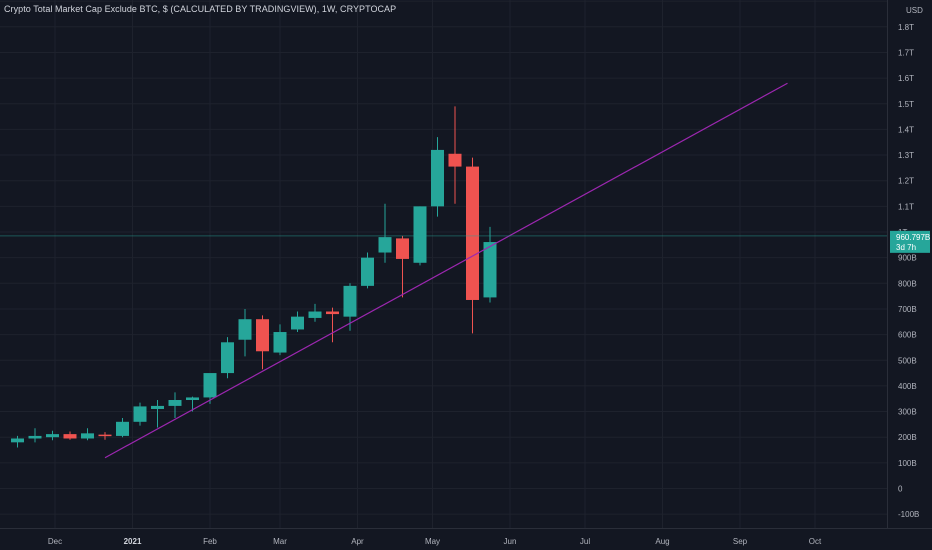 The image size is (932, 550). Describe the element at coordinates (907, 437) in the screenshot. I see `y-tick-label: 200B` at that location.